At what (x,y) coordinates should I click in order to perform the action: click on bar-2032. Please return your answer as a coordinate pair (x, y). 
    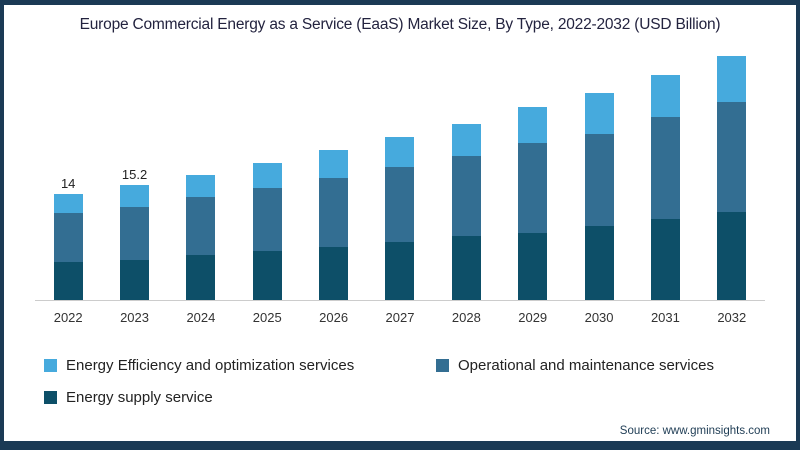
    Looking at the image, I should click on (732, 178).